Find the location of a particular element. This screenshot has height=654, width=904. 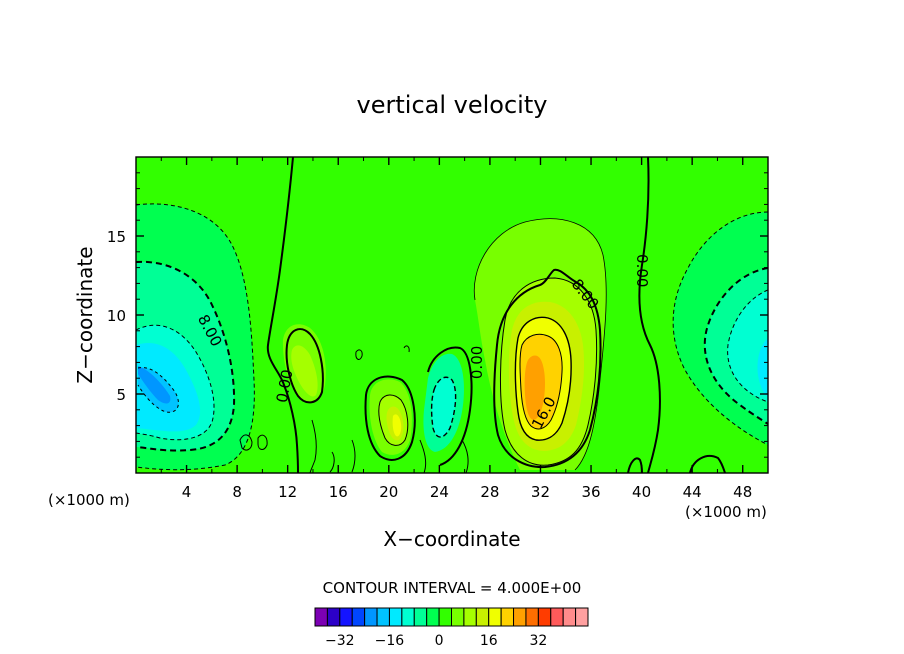

x-tick-label: 44 is located at coordinates (692, 492).